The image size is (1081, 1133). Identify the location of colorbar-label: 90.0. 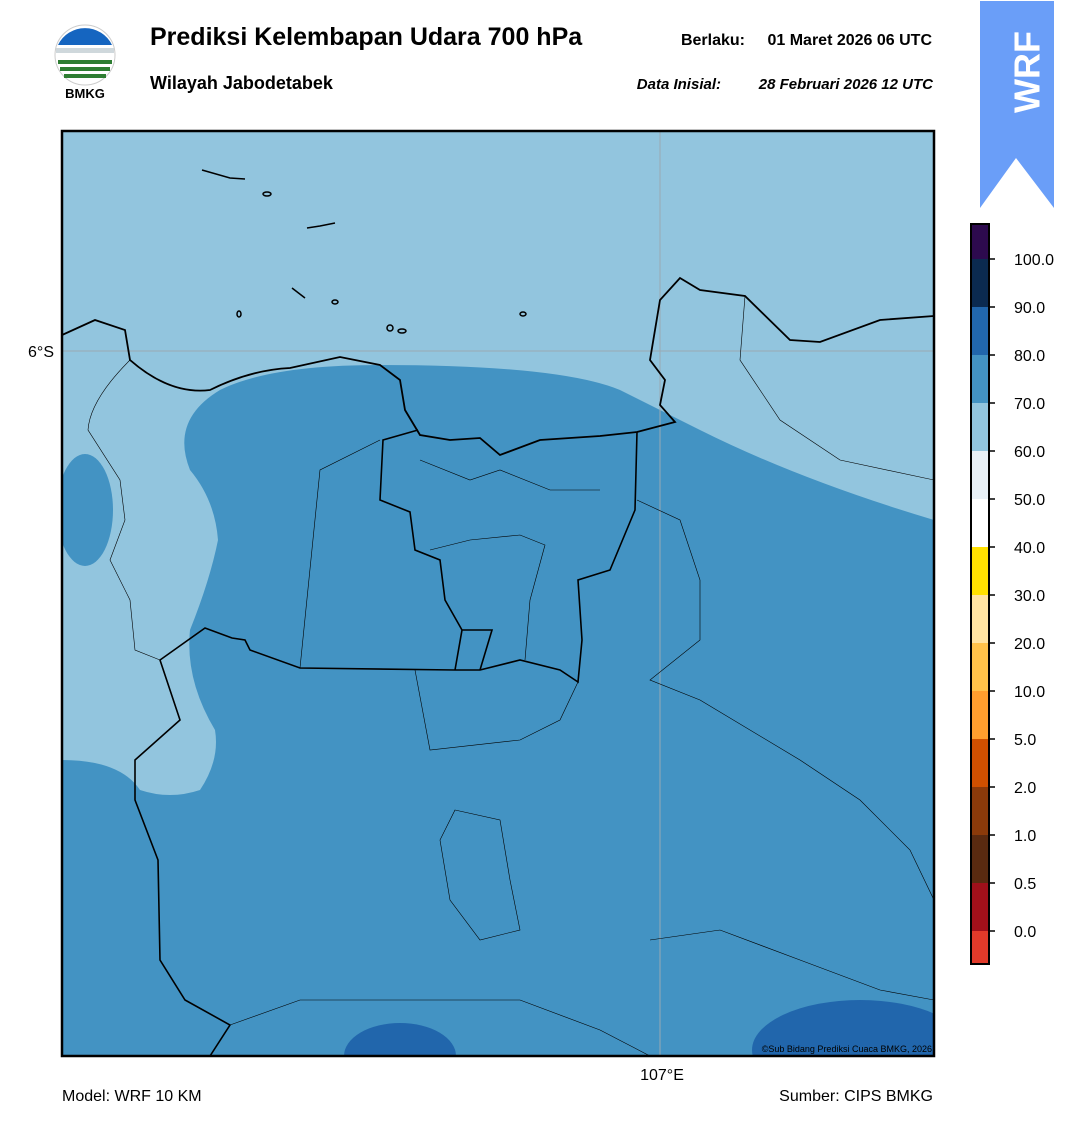
(1029, 308).